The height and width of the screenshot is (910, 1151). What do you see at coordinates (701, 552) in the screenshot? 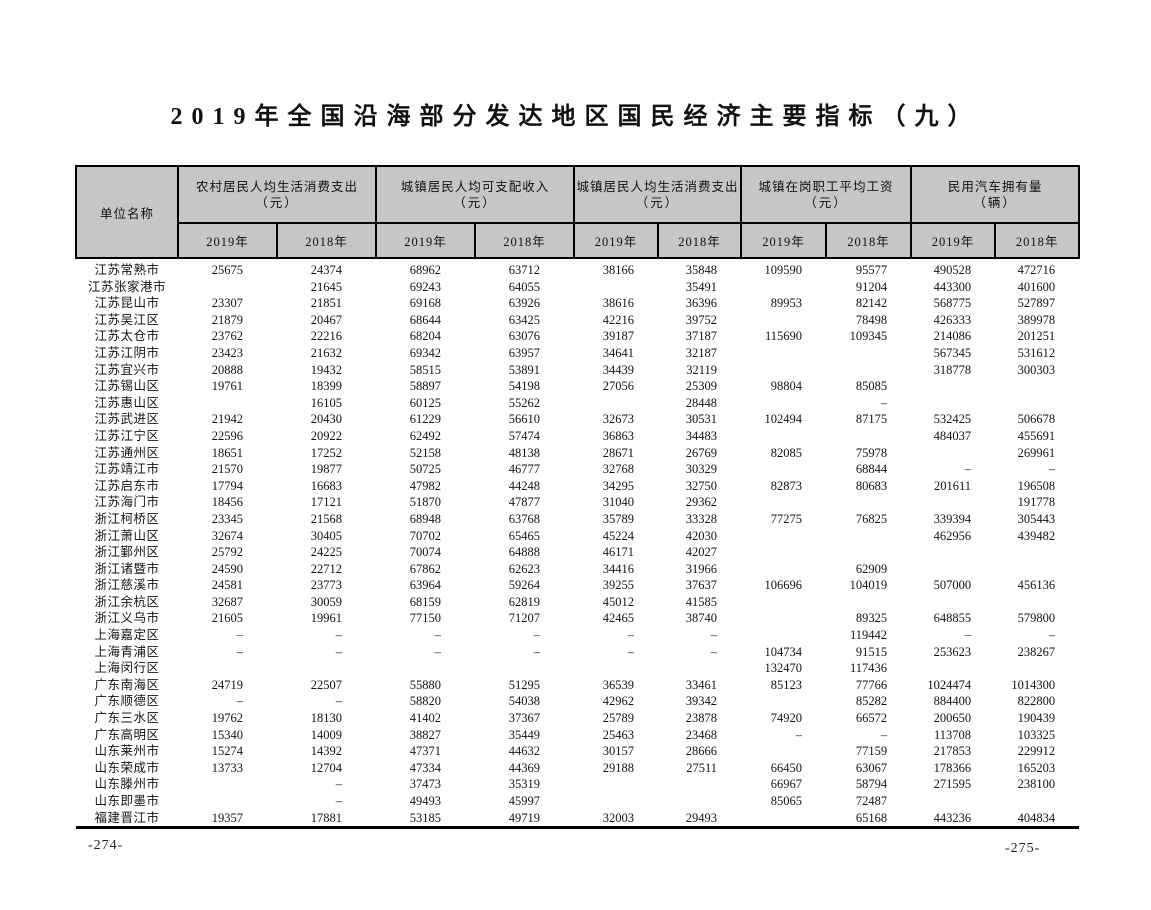
I see `value-cell: 42027` at bounding box center [701, 552].